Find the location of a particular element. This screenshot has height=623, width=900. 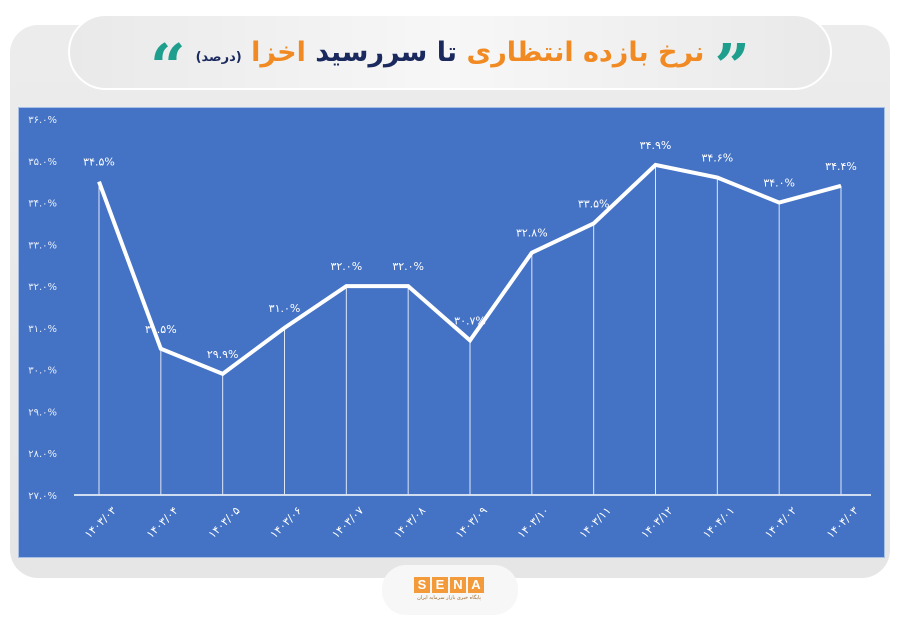

data-label: ۳۴.۰% is located at coordinates (779, 183).